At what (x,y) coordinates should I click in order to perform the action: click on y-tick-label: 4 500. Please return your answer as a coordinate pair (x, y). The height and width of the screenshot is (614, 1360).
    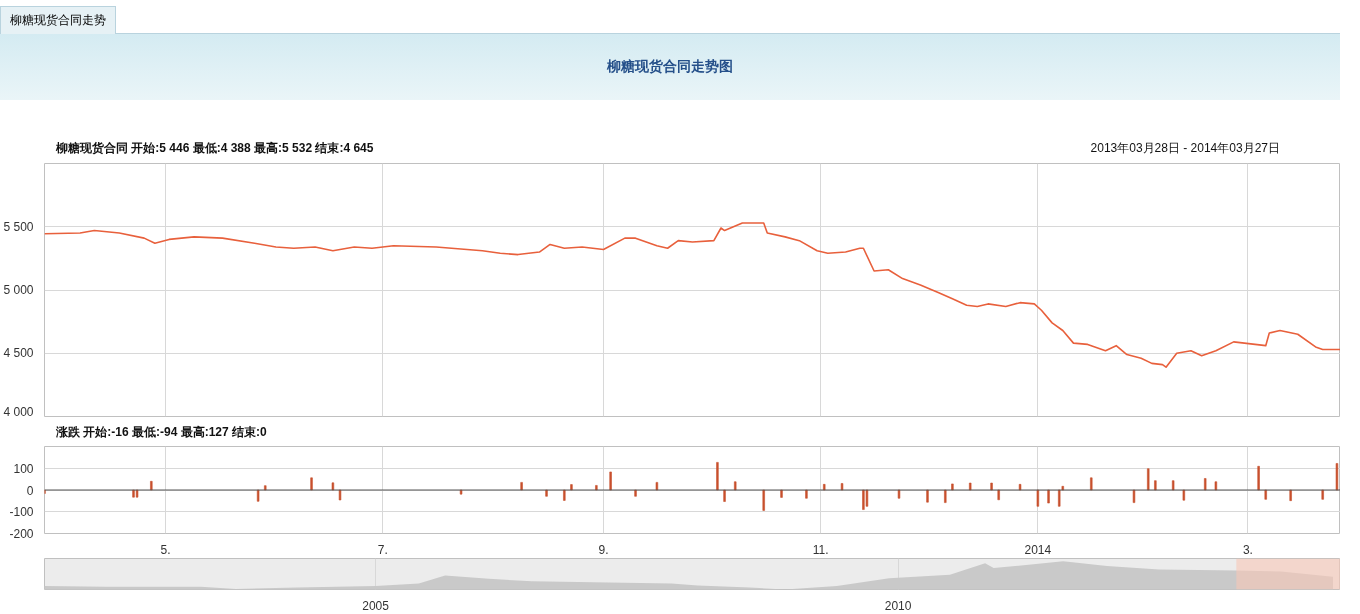
    Looking at the image, I should click on (18, 353).